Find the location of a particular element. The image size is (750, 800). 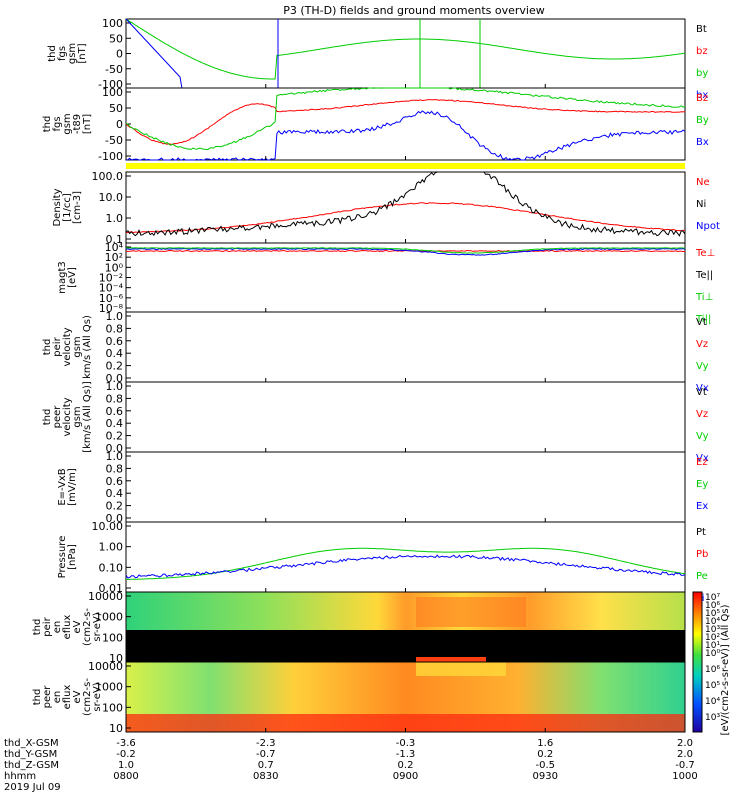

y-tick-label: 10⁰ is located at coordinates (114, 267).